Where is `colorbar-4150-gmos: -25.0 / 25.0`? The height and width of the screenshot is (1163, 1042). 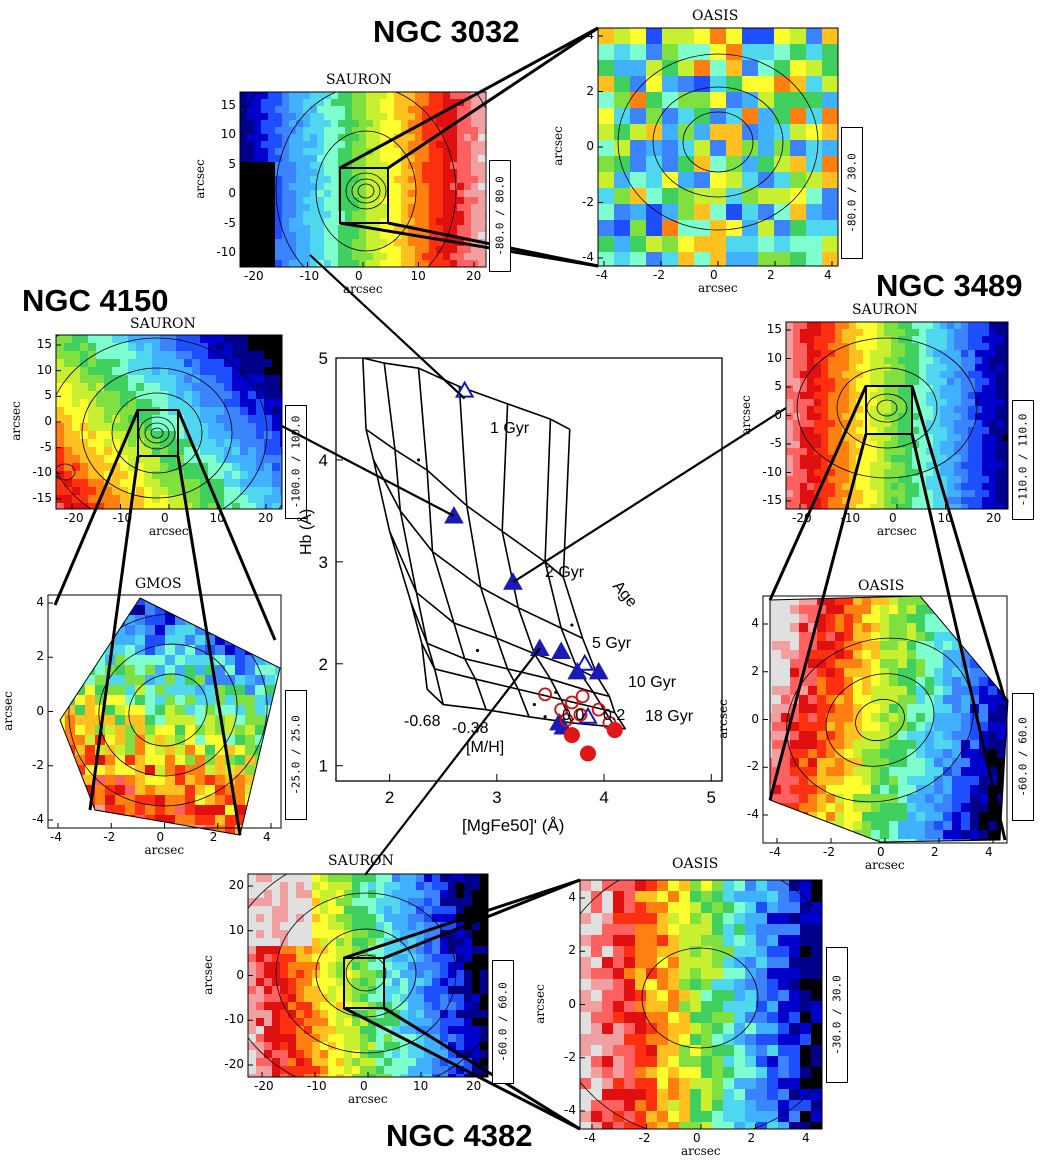 colorbar-4150-gmos: -25.0 / 25.0 is located at coordinates (296, 755).